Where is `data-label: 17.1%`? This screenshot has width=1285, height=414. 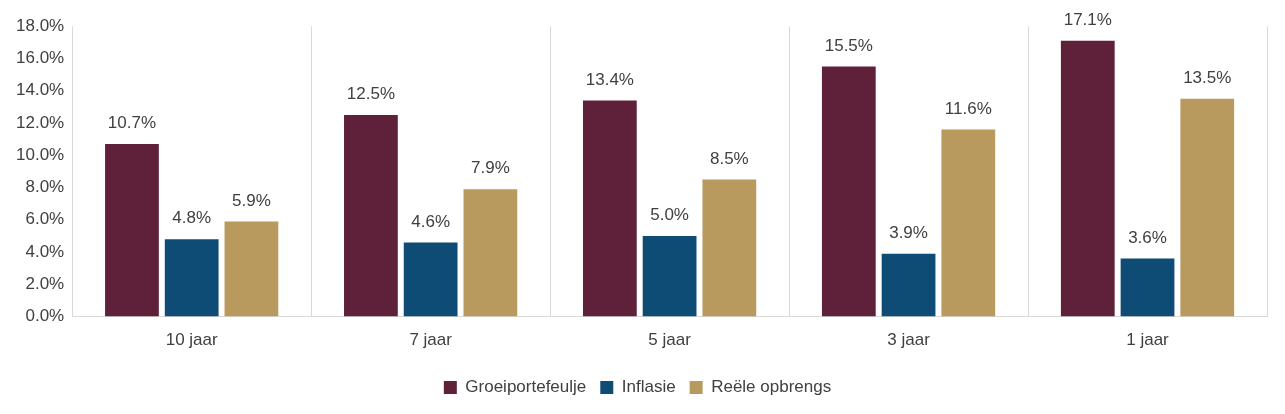
data-label: 17.1% is located at coordinates (1087, 19).